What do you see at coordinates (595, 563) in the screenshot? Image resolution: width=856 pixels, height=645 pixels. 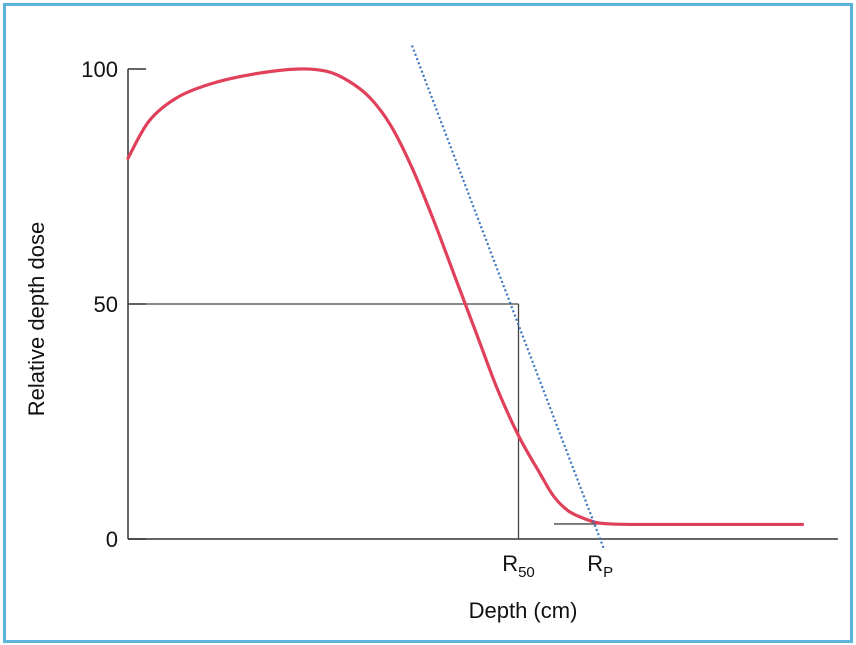 I see `rp-label-main: R` at bounding box center [595, 563].